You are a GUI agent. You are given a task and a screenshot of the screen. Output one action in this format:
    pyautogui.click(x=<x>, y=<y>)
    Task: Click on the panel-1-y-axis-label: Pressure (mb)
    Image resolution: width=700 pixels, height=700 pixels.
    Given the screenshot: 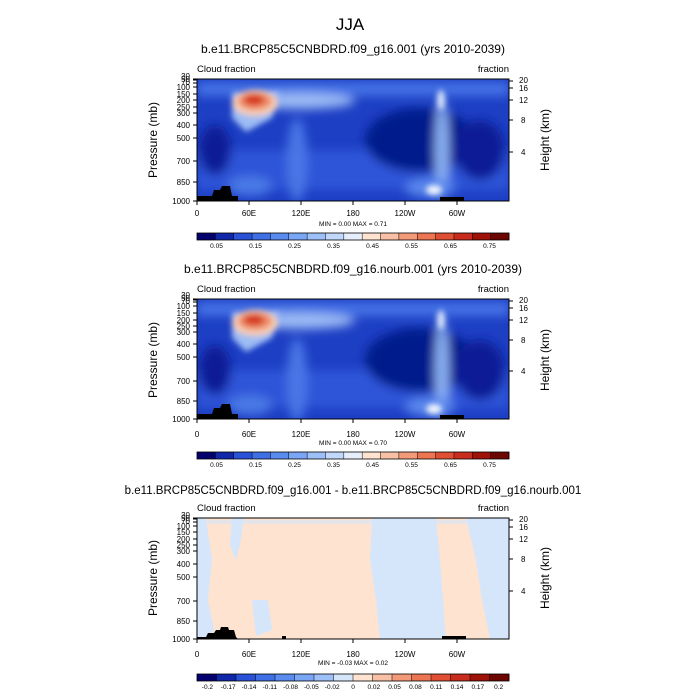 What is the action you would take?
    pyautogui.click(x=153, y=140)
    